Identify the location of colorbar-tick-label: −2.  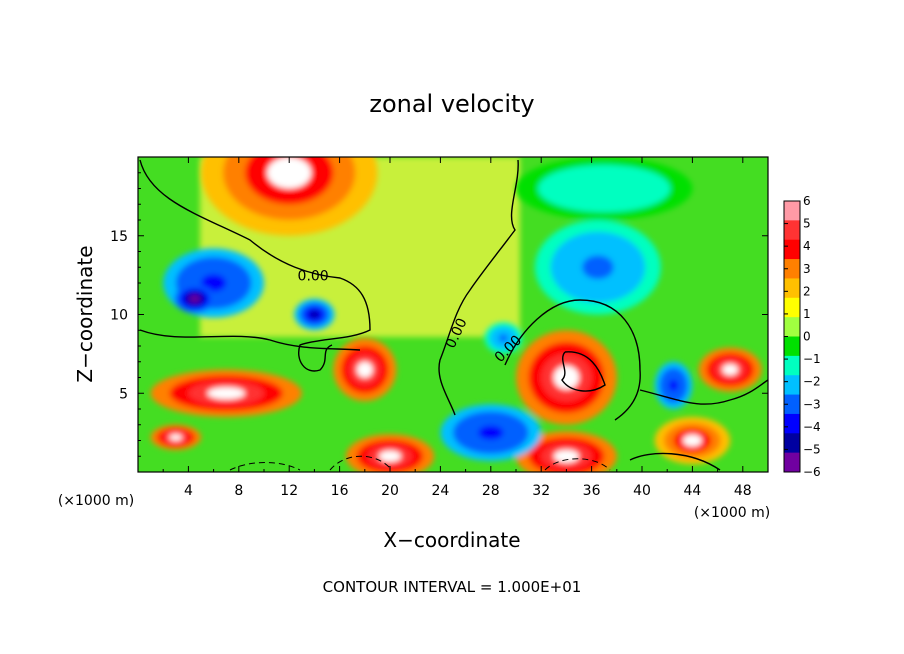
(812, 382).